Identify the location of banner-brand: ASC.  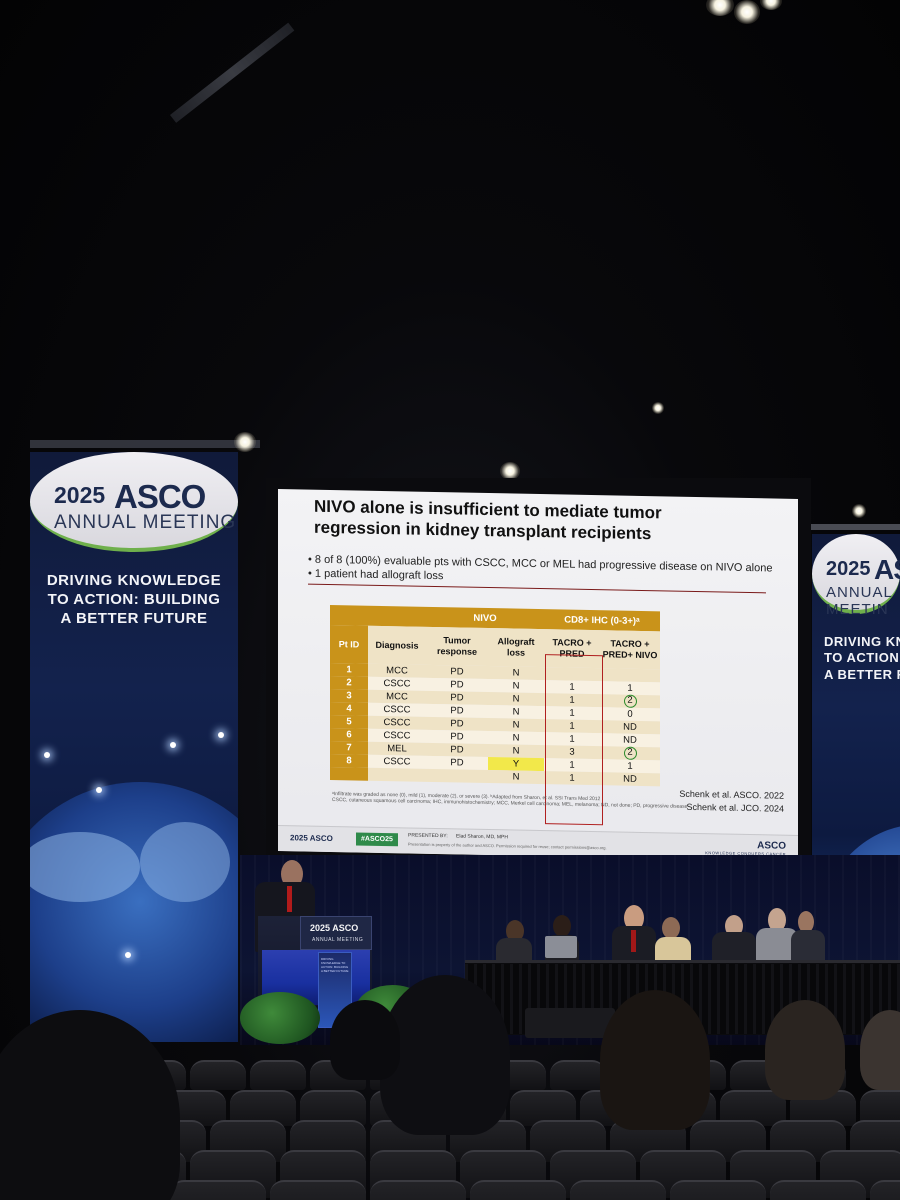
(887, 569).